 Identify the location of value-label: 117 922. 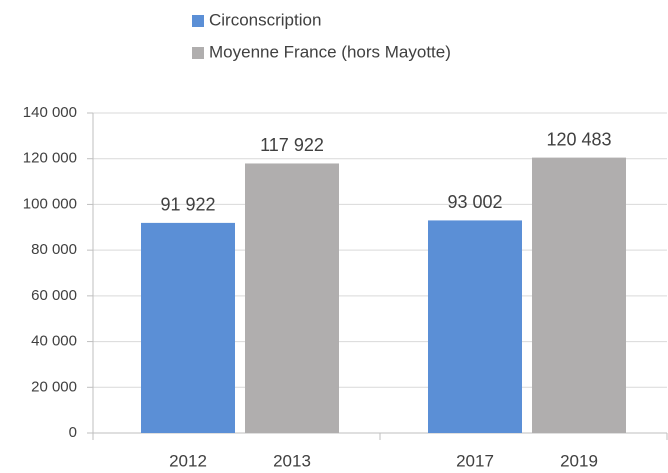
(292, 145).